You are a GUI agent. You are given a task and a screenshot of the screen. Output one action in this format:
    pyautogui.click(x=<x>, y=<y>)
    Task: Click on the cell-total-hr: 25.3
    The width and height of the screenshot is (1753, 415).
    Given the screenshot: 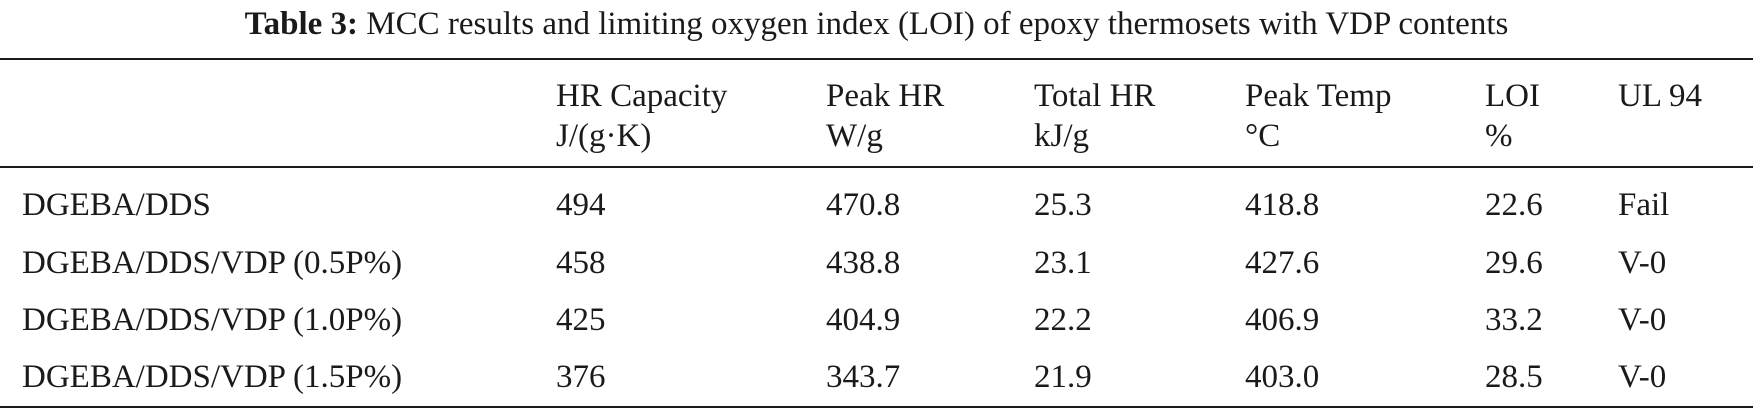 What is the action you would take?
    pyautogui.click(x=1063, y=205)
    